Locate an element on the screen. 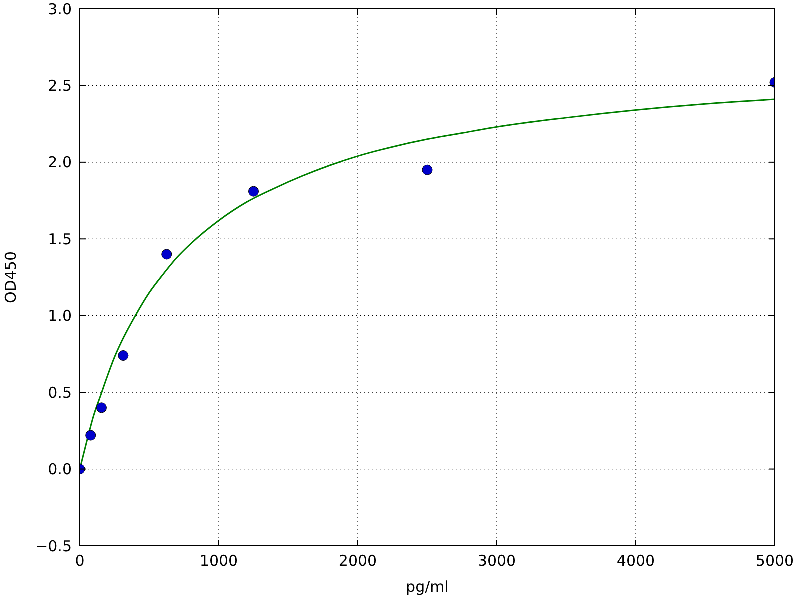  x-tick-label: 2000 is located at coordinates (358, 561).